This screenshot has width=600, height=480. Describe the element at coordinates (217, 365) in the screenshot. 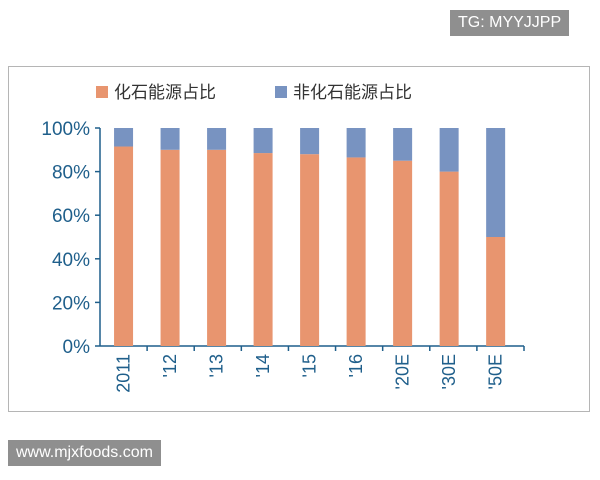

I see `x-tick-label: '13` at that location.